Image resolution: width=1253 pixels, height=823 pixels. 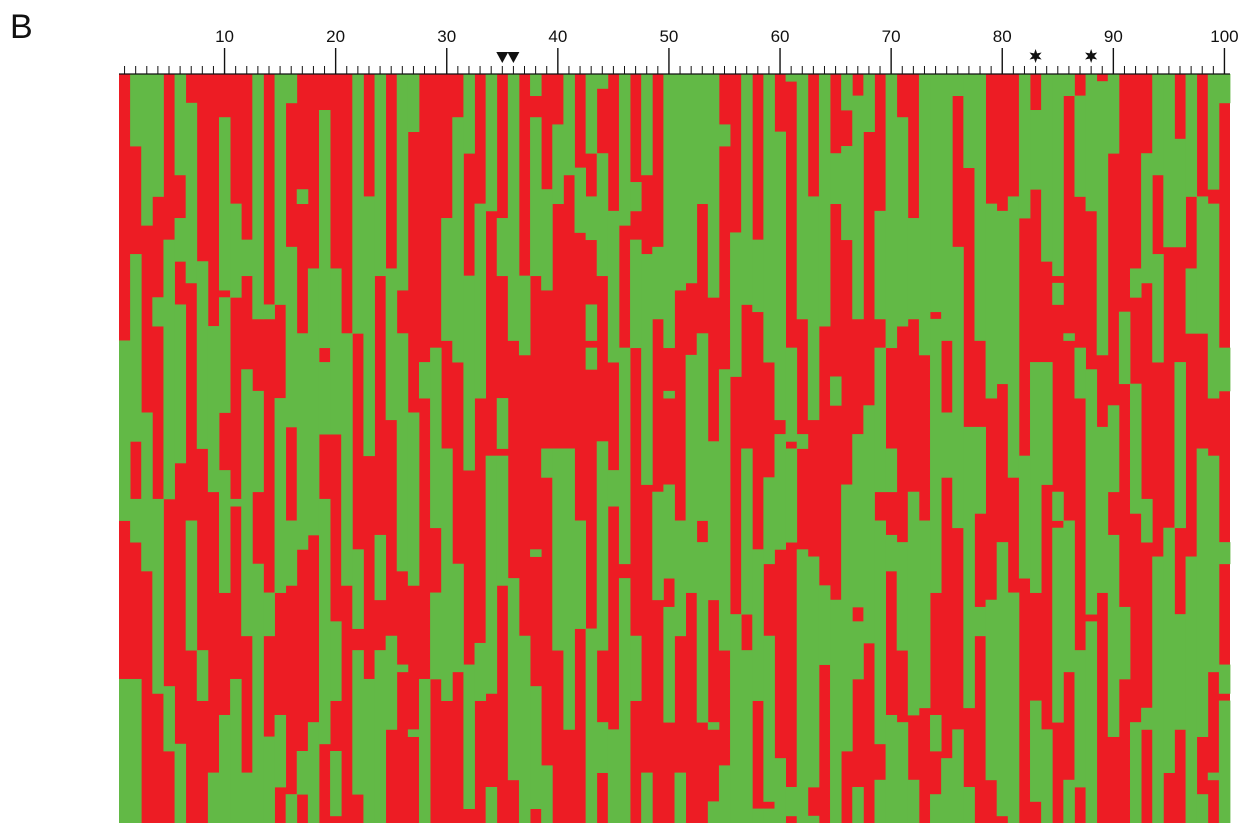 What do you see at coordinates (21, 27) in the screenshot?
I see `panel-label: B` at bounding box center [21, 27].